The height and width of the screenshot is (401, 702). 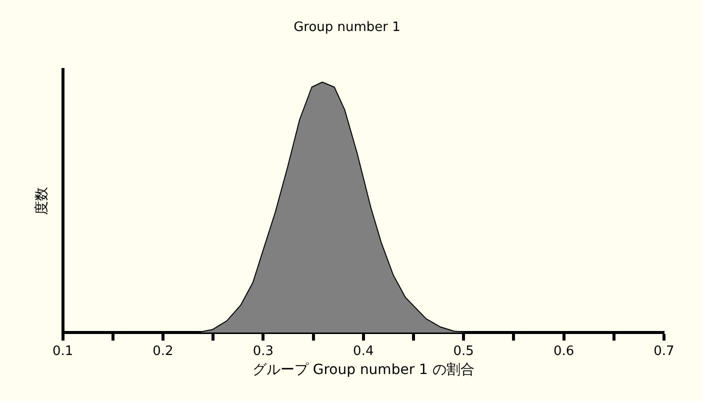 What do you see at coordinates (463, 351) in the screenshot?
I see `x-tick-label: 0.5` at bounding box center [463, 351].